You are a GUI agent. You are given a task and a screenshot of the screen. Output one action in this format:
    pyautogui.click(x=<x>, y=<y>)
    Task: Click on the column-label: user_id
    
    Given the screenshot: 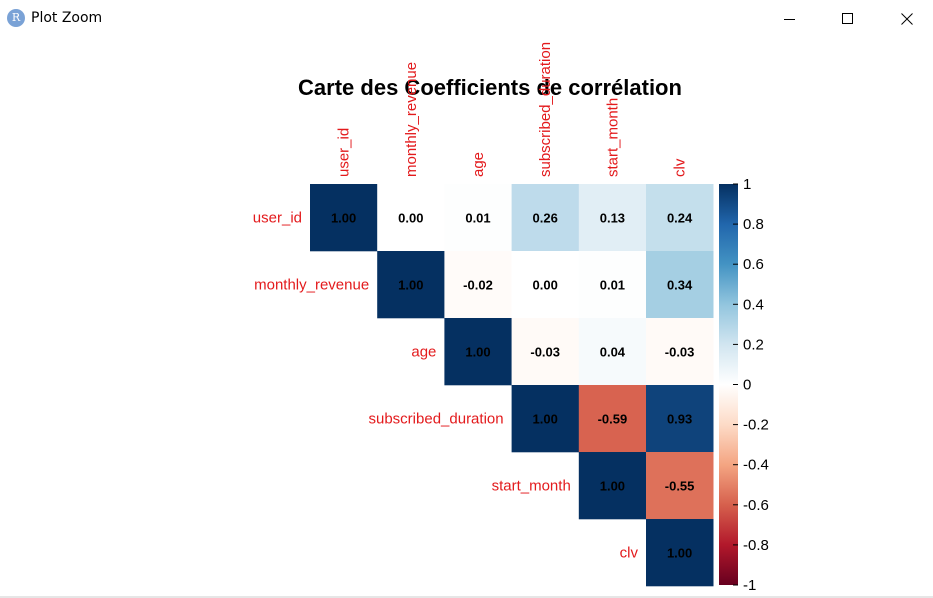 What is the action you would take?
    pyautogui.click(x=344, y=152)
    